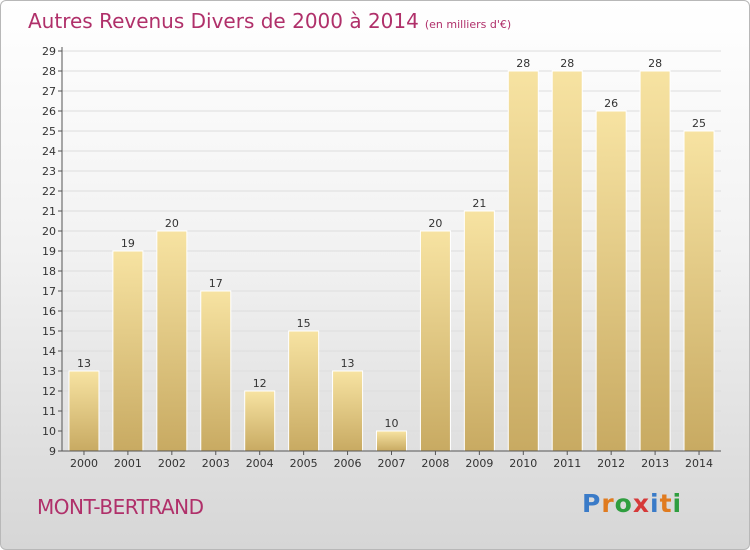 The width and height of the screenshot is (750, 550). I want to click on x-tick-label: 2007, so click(392, 463).